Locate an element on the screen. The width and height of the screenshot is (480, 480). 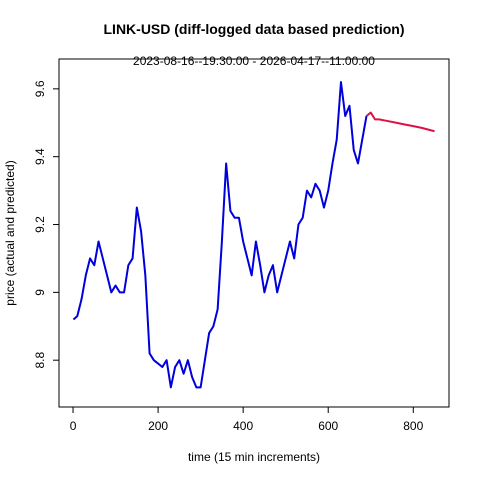
y-tick-label: 9.6 is located at coordinates (40, 88).